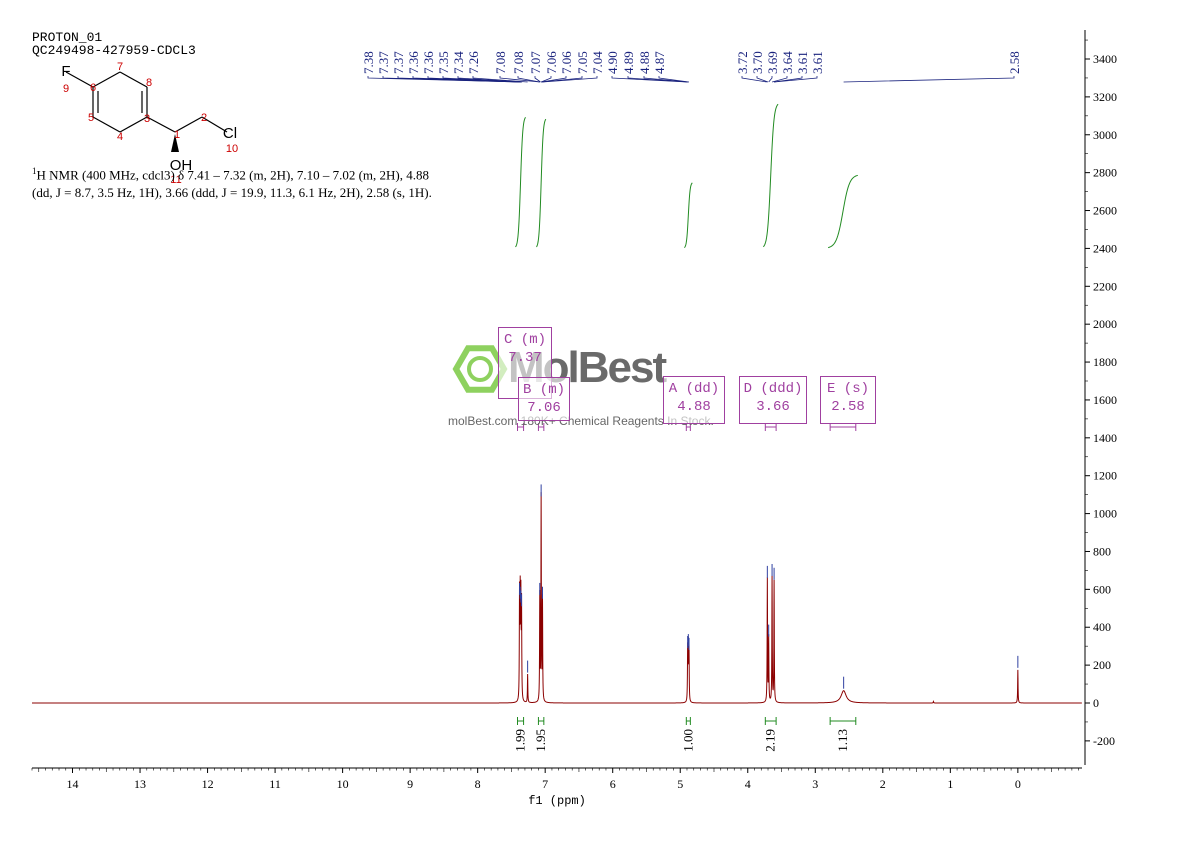  I want to click on x-tick-label: 10, so click(343, 784).